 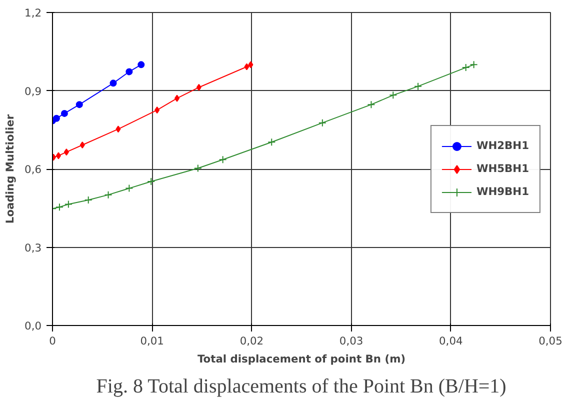 What do you see at coordinates (351, 341) in the screenshot?
I see `x-tick-label: 0,03` at bounding box center [351, 341].